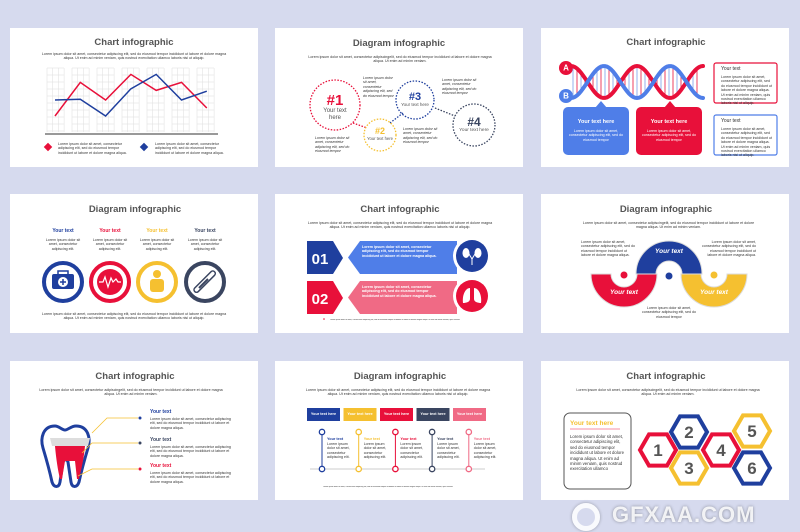 Image resolution: width=800 pixels, height=532 pixels. I want to click on circle-number: #2, so click(380, 131).